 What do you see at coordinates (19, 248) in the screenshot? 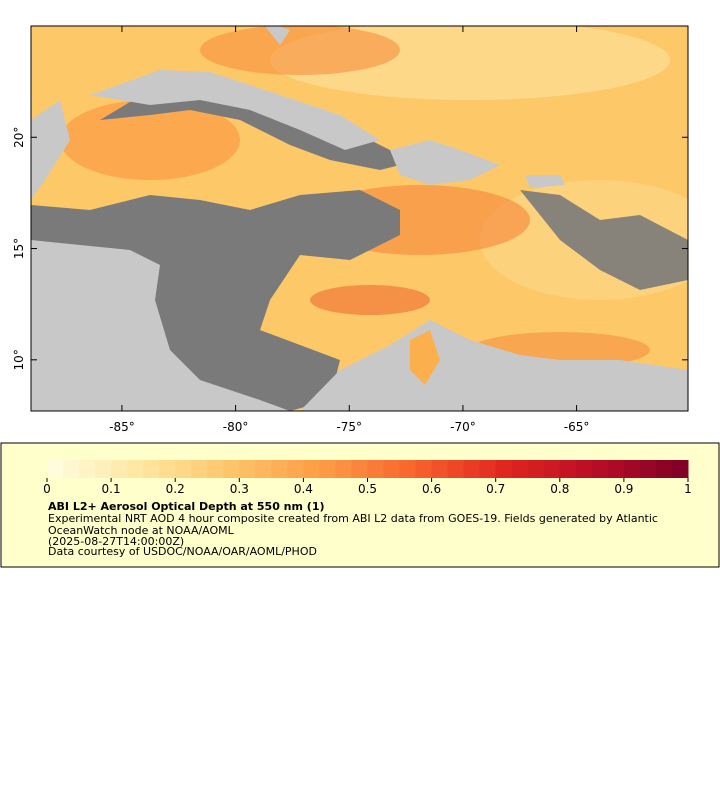
I see `y-tick-label: 15°` at bounding box center [19, 248].